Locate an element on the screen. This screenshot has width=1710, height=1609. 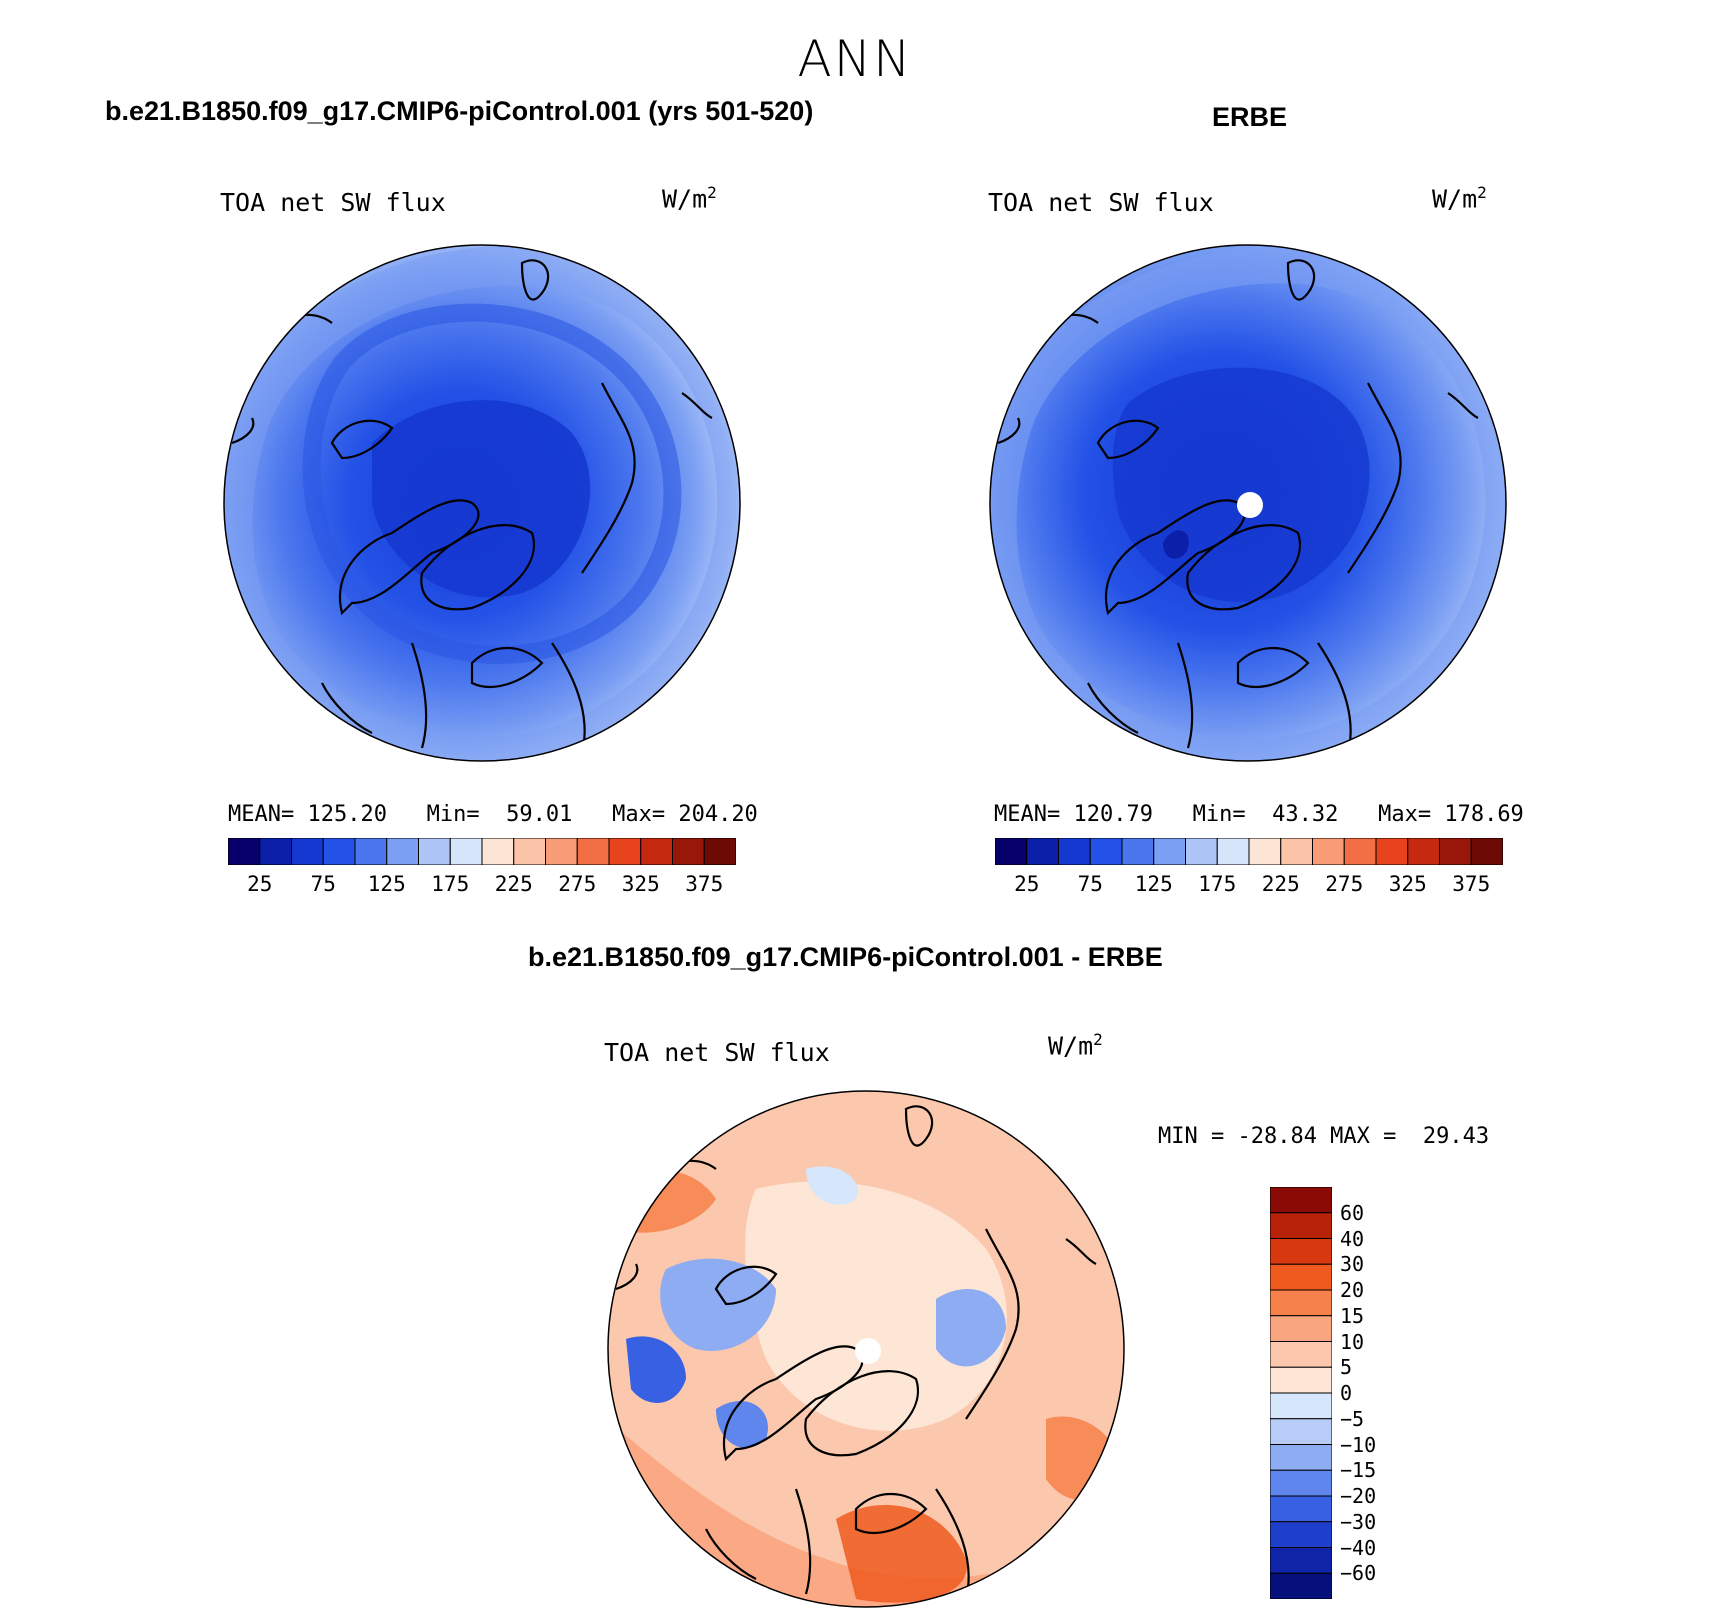
panel1-map-border is located at coordinates (482, 503).